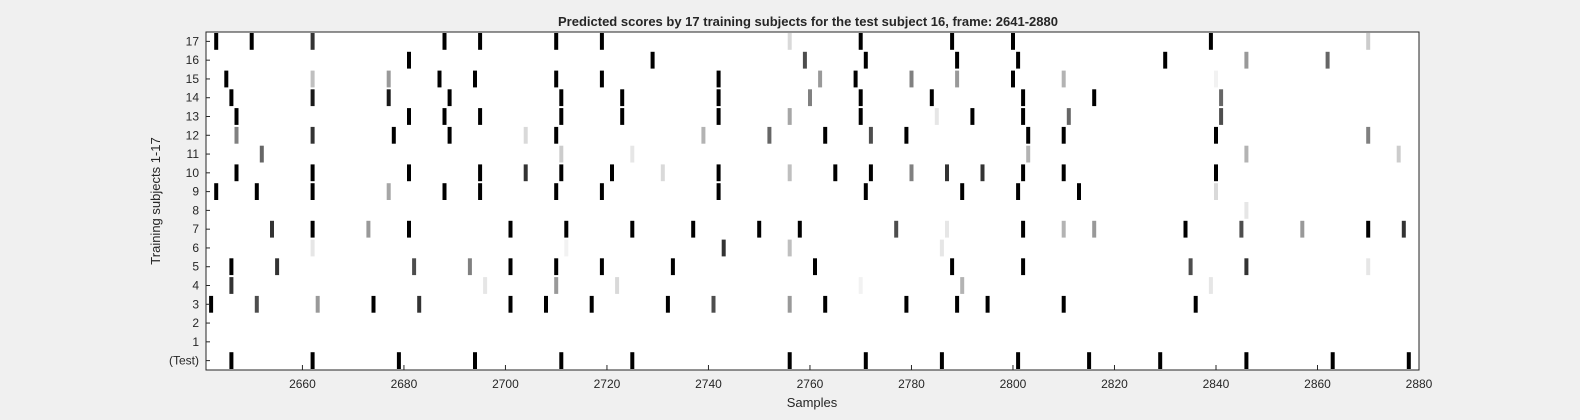 The image size is (1580, 420). What do you see at coordinates (195, 342) in the screenshot?
I see `y-tick-label: 1` at bounding box center [195, 342].